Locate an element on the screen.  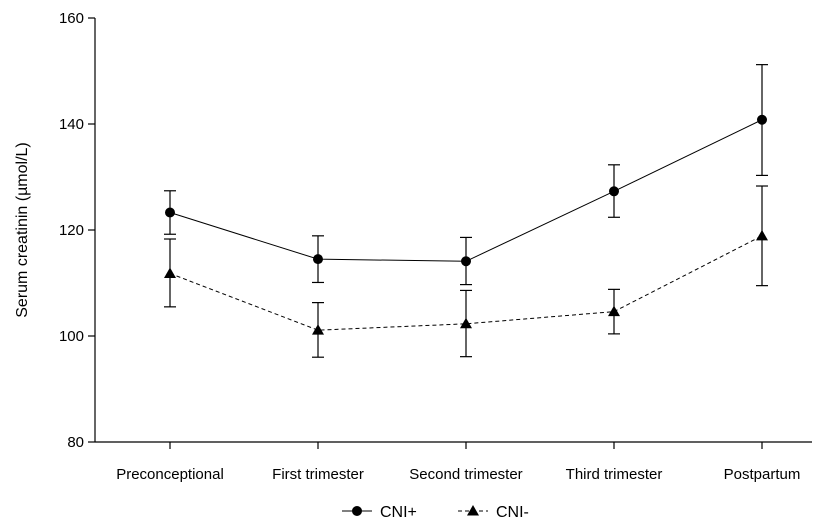
y-tick-label: 140 is located at coordinates (71, 124).